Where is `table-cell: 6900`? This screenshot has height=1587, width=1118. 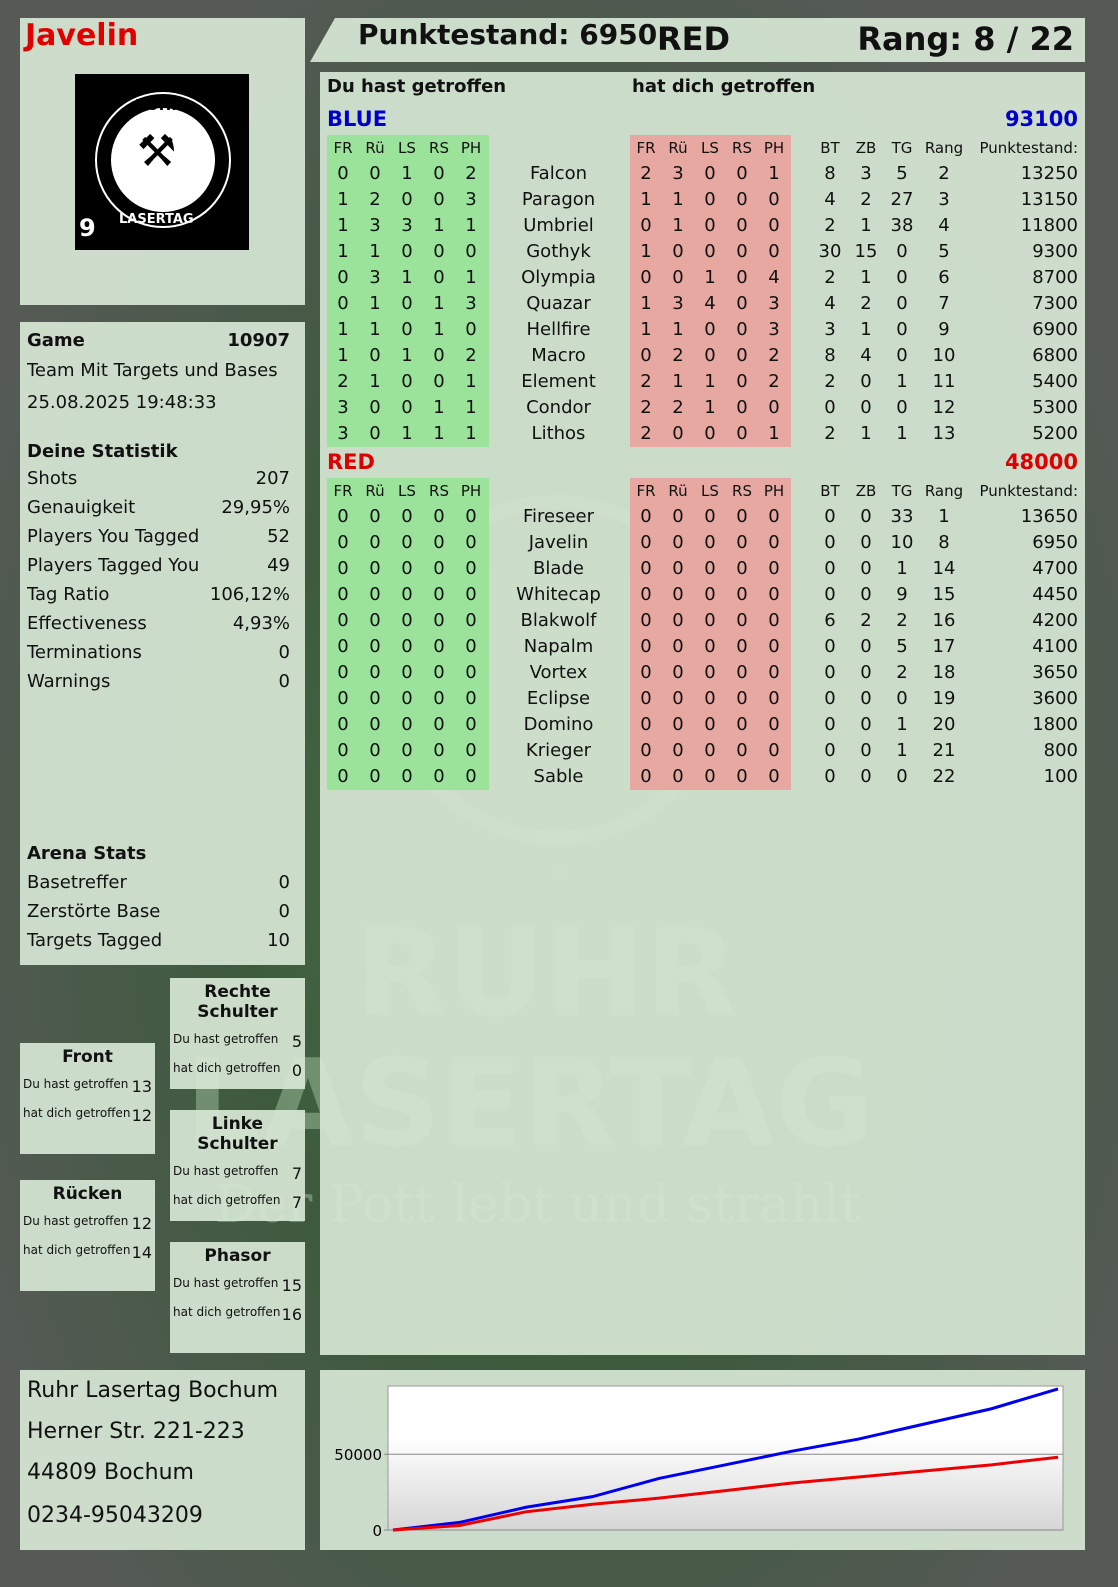 table-cell: 6900 is located at coordinates (1055, 329).